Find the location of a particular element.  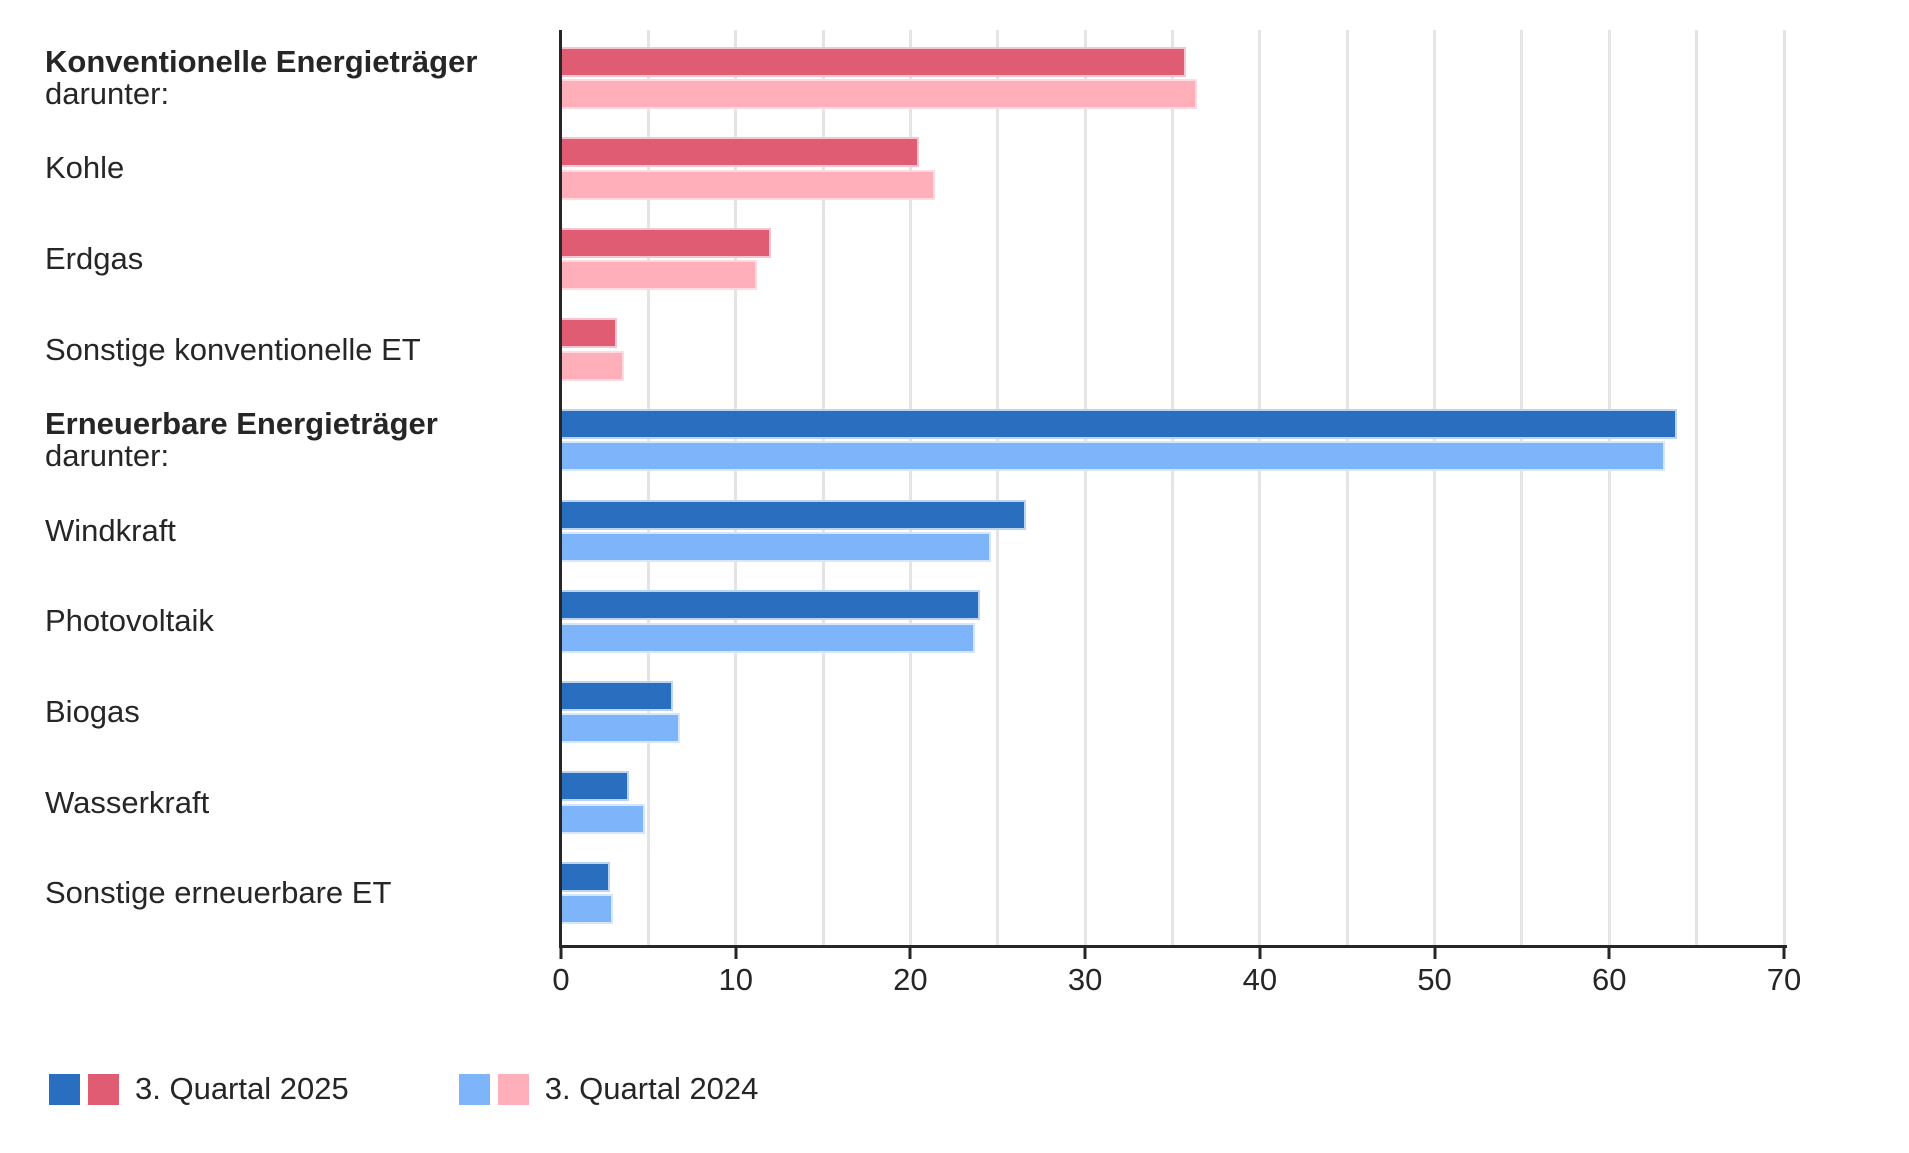

bar-q3-2025-erneuerbare-energietr-ger is located at coordinates (1119, 423).